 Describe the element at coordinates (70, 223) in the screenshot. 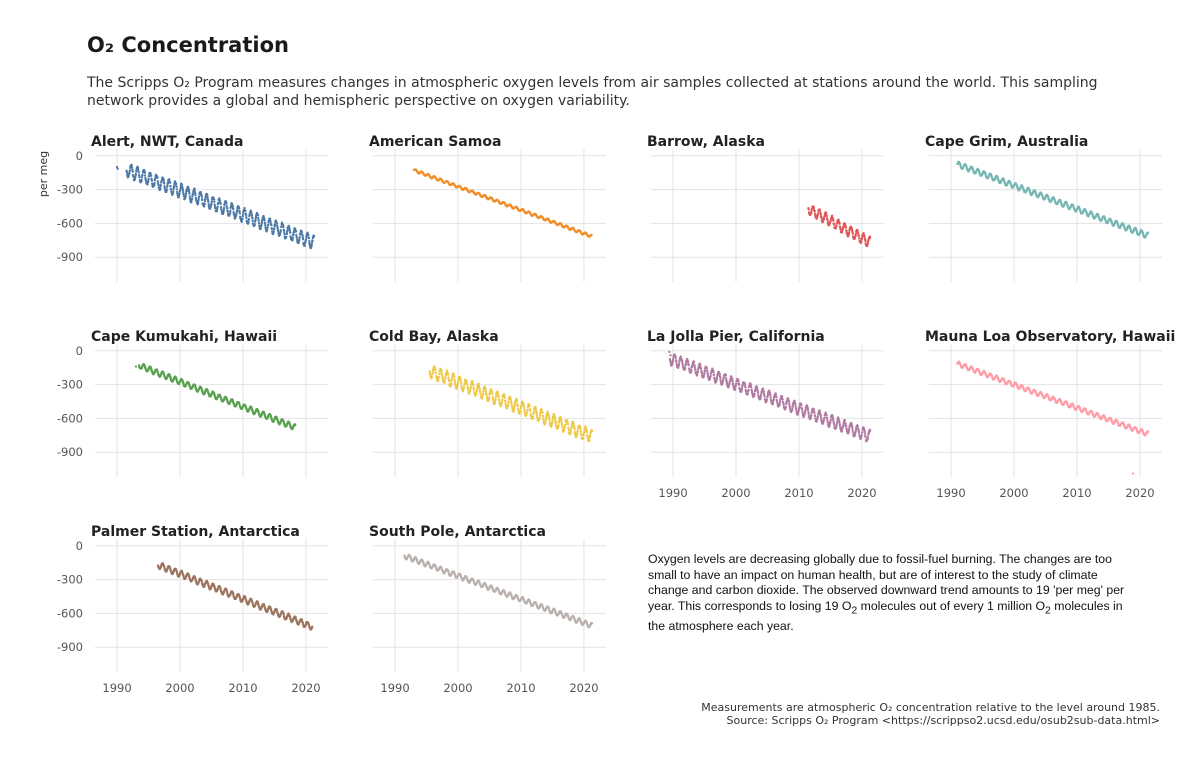

I see `y-tick-label: -600` at that location.